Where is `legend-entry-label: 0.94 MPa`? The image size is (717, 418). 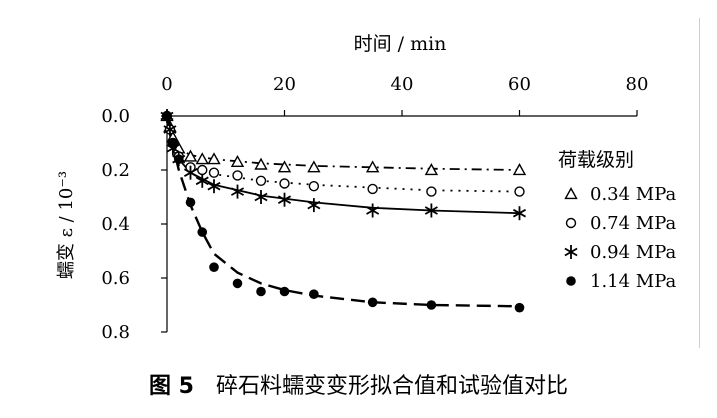 legend-entry-label: 0.94 MPa is located at coordinates (633, 252).